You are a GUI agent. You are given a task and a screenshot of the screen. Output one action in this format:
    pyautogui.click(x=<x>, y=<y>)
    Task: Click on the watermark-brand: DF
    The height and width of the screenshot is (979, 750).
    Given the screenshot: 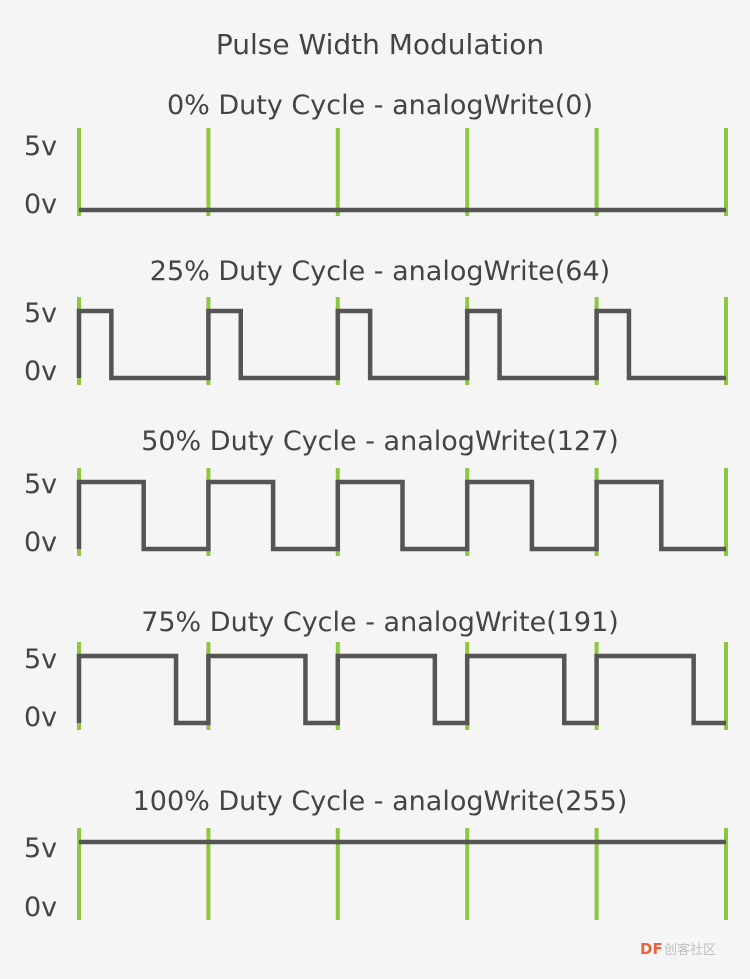 What is the action you would take?
    pyautogui.click(x=651, y=949)
    